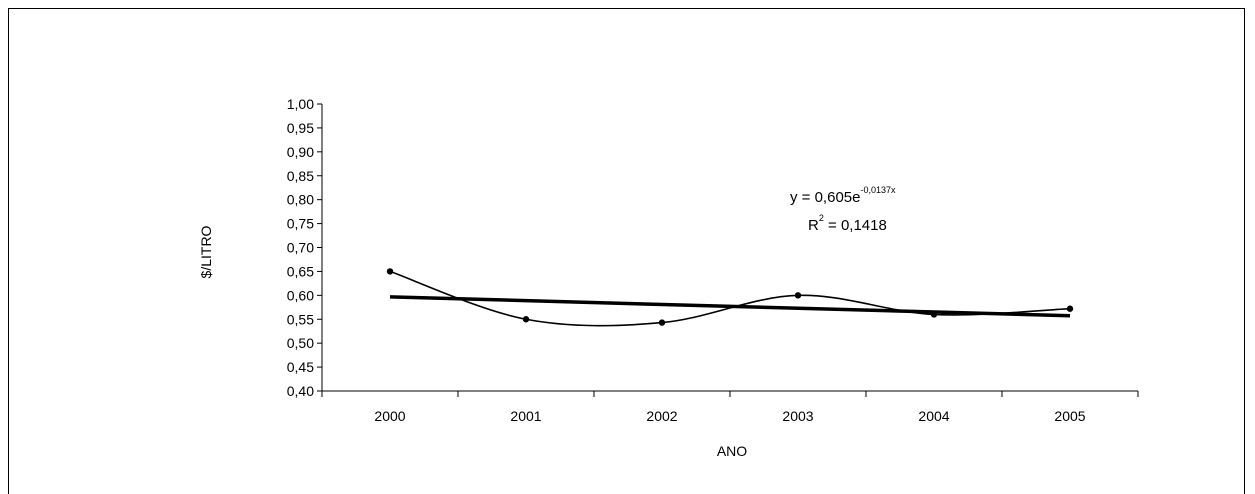  I want to click on y-tick-label: 0,45, so click(300, 367).